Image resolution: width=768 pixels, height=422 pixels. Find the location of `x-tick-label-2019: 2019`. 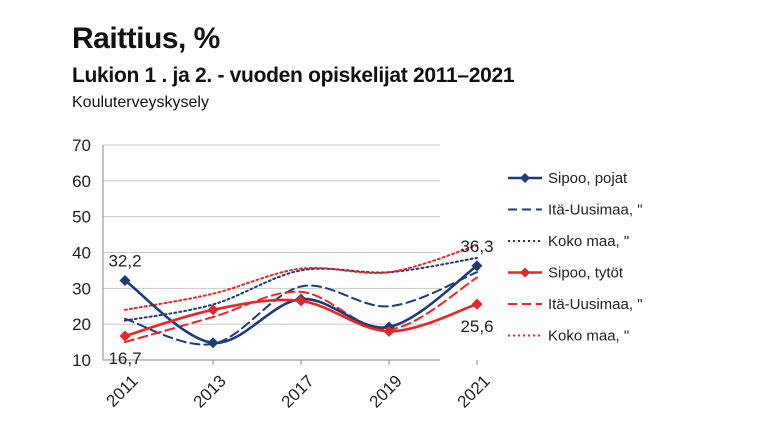

x-tick-label-2019: 2019 is located at coordinates (386, 391).